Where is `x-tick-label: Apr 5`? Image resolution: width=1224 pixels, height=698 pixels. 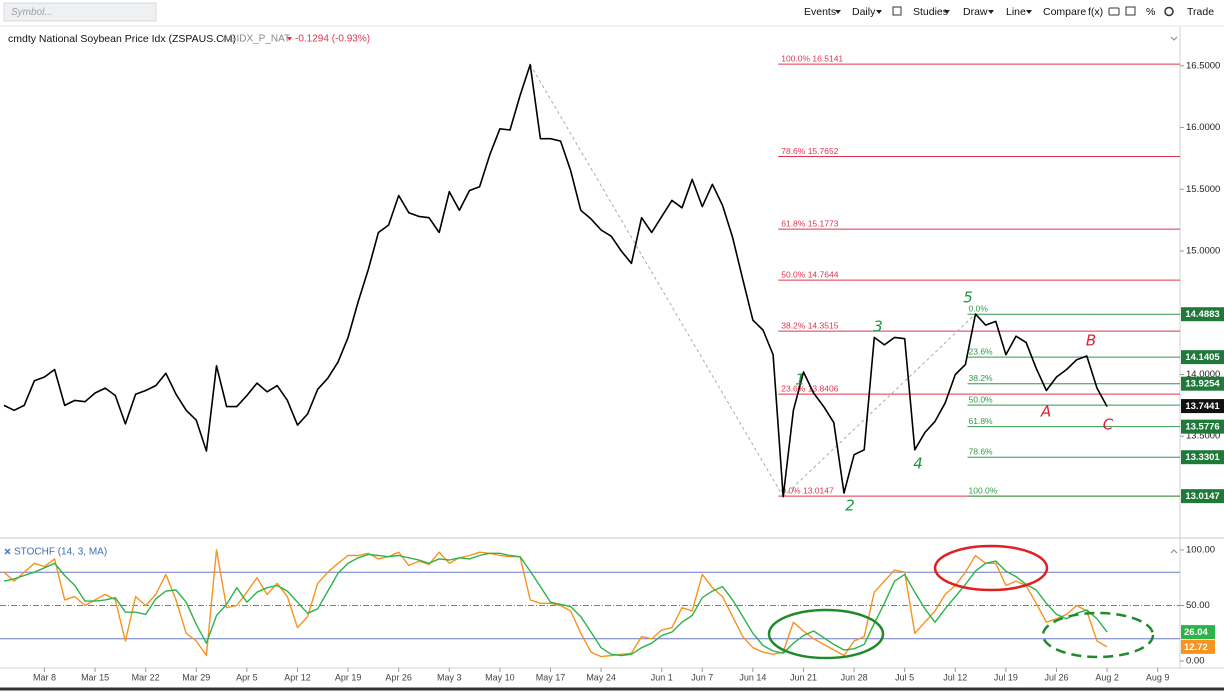
x-tick-label: Apr 5 is located at coordinates (247, 677).